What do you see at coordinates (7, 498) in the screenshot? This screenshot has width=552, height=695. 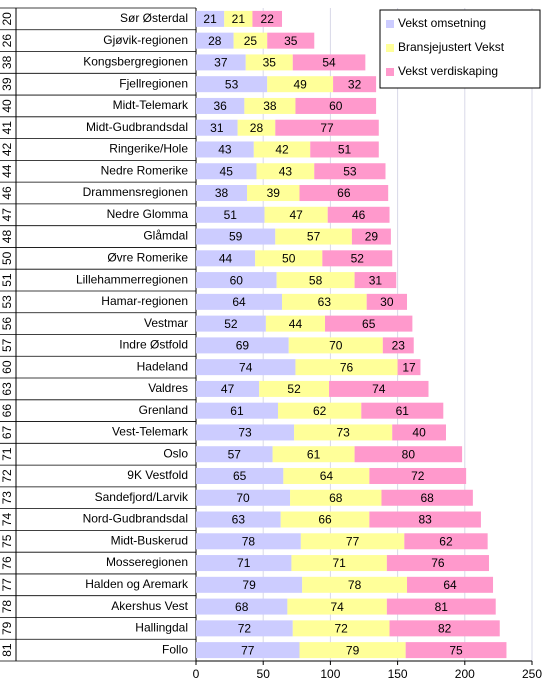 I see `rank-label: 73` at bounding box center [7, 498].